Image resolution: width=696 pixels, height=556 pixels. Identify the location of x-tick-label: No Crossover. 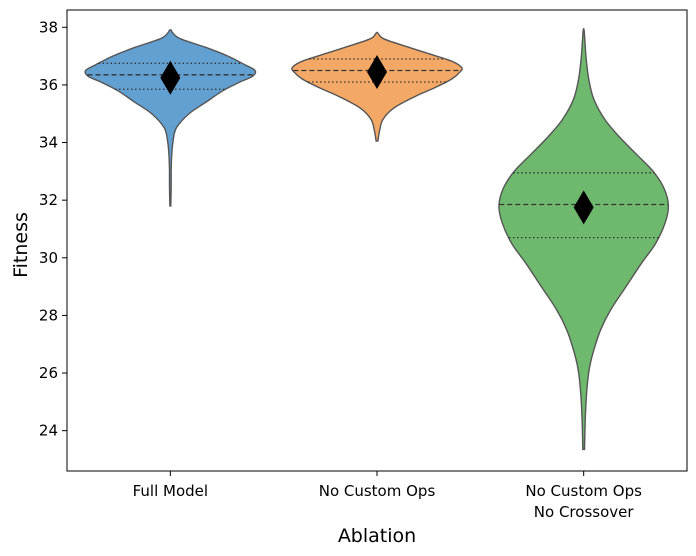
(584, 512).